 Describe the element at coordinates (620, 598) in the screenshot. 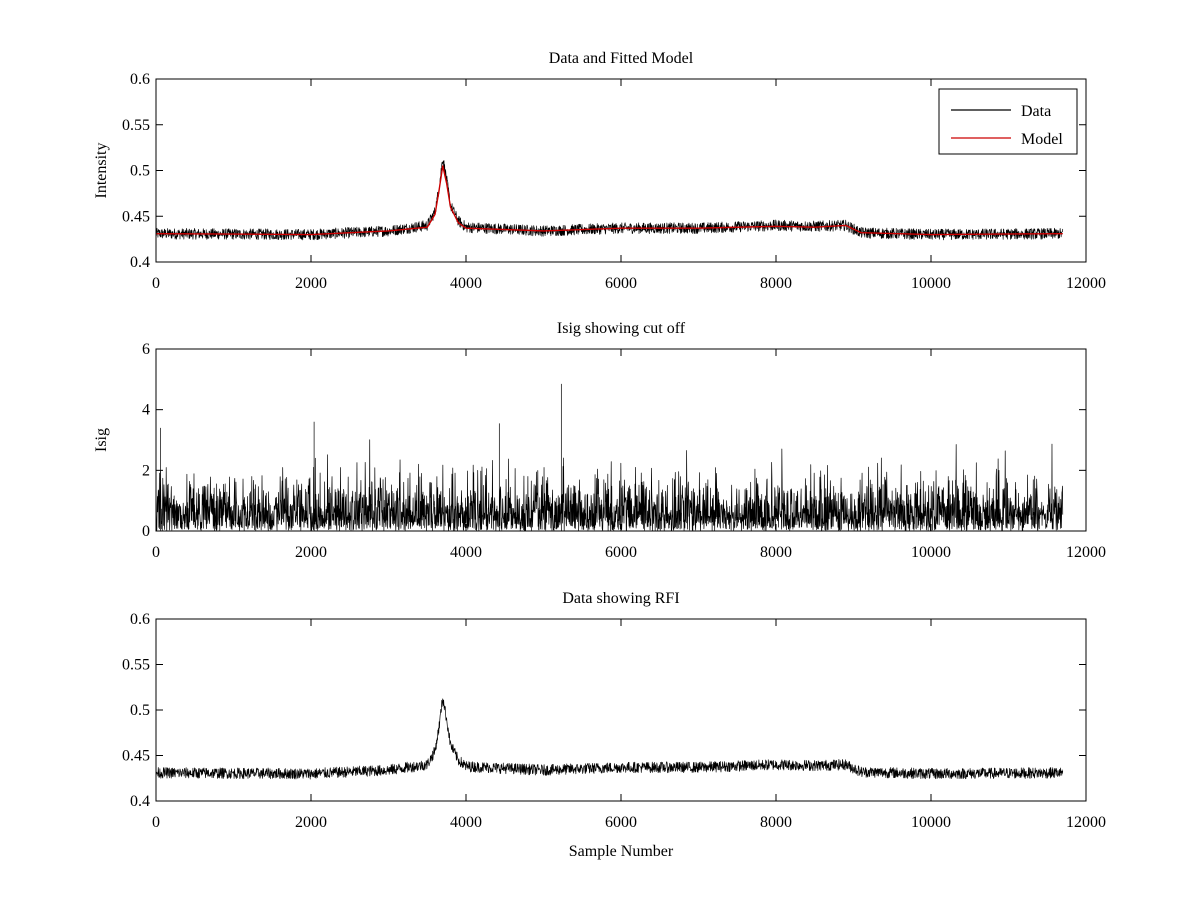

I see `chart-title-bottom: Data showing RFI` at that location.